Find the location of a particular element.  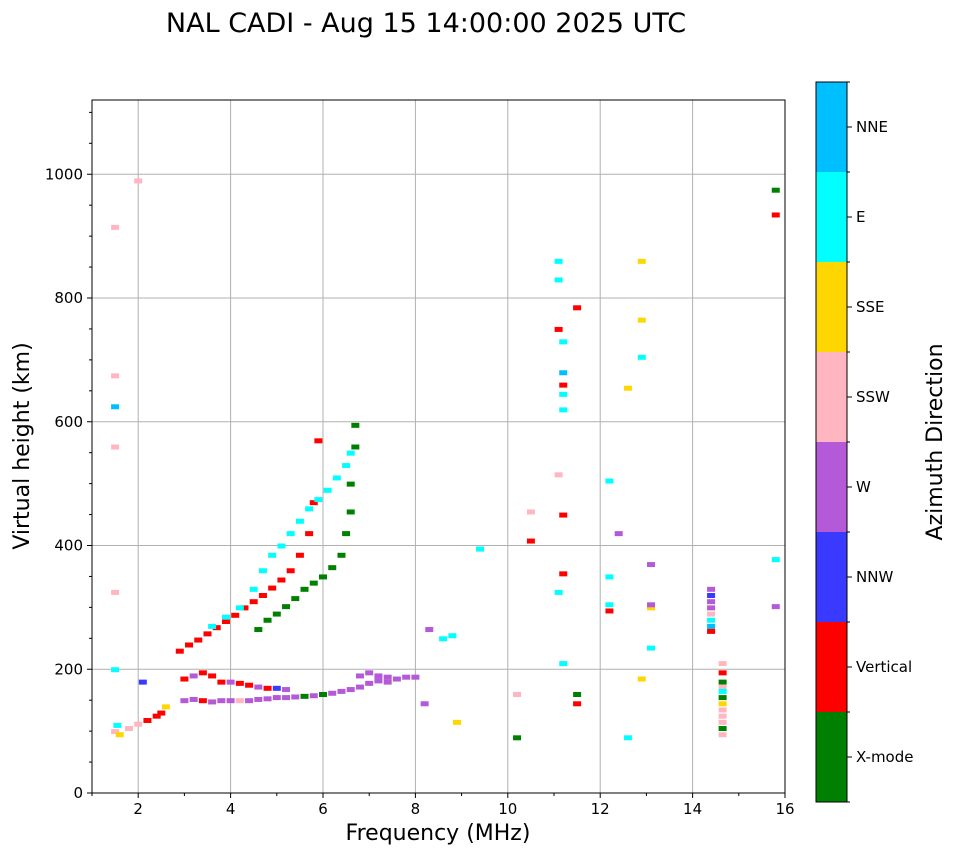

x-axis-ticks: 2 4 6 8 10 12 14 16 is located at coordinates (443, 805).